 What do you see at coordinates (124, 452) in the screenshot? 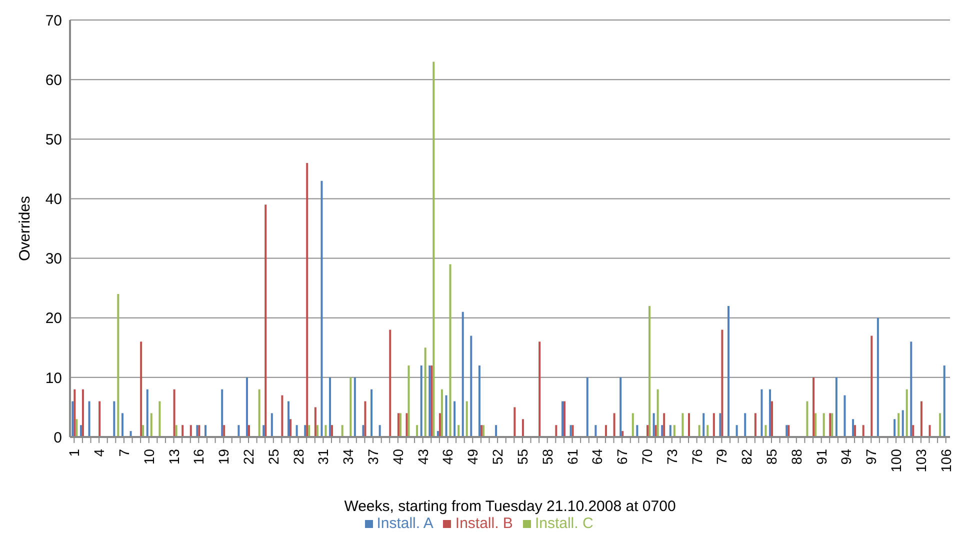
I see `x-tick-label: 7` at bounding box center [124, 452].